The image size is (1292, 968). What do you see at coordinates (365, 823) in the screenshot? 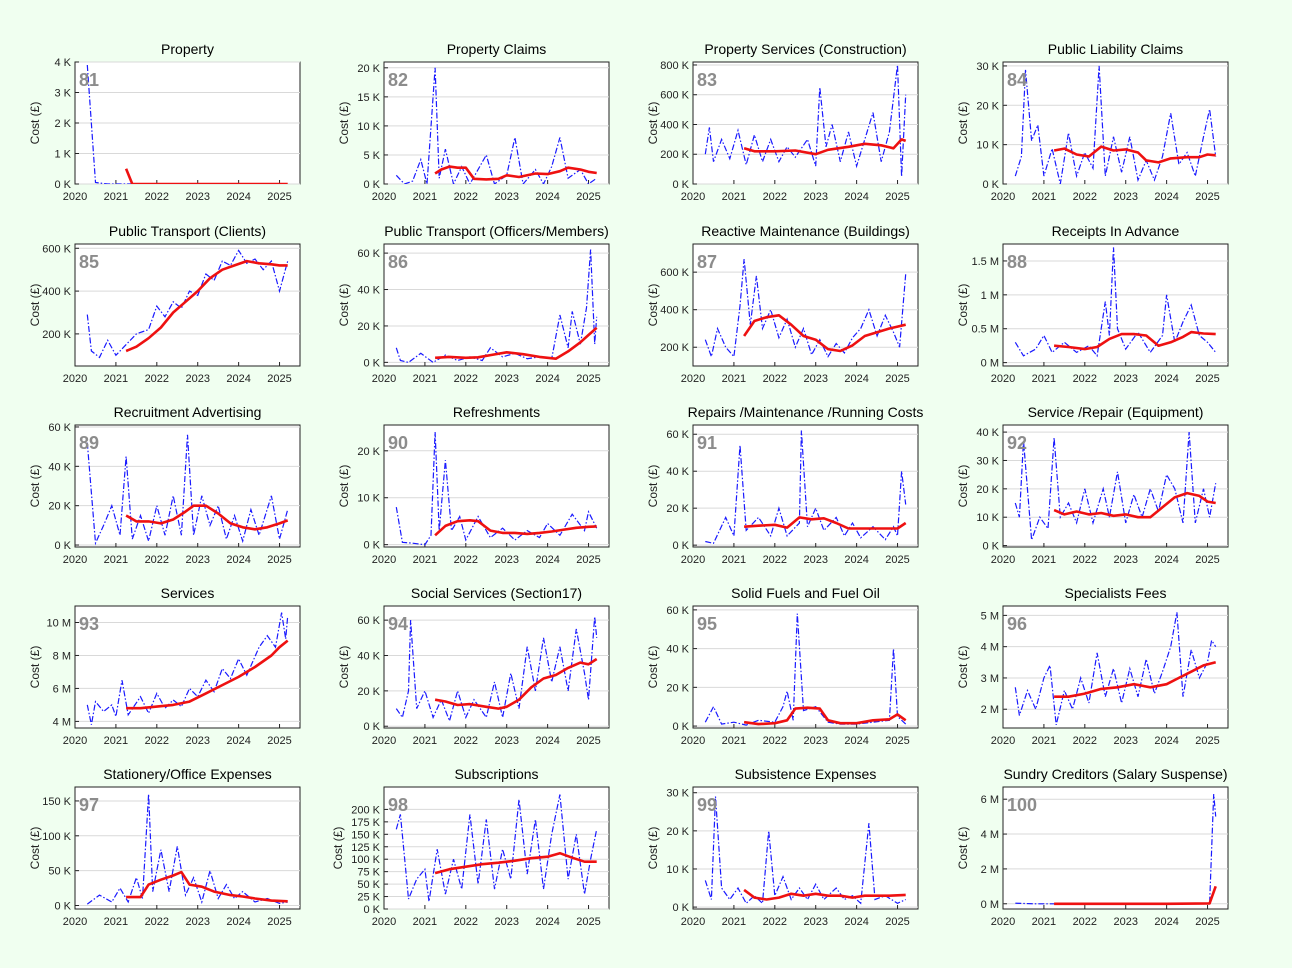
I see `y-tick-label: 175 K` at bounding box center [365, 823].